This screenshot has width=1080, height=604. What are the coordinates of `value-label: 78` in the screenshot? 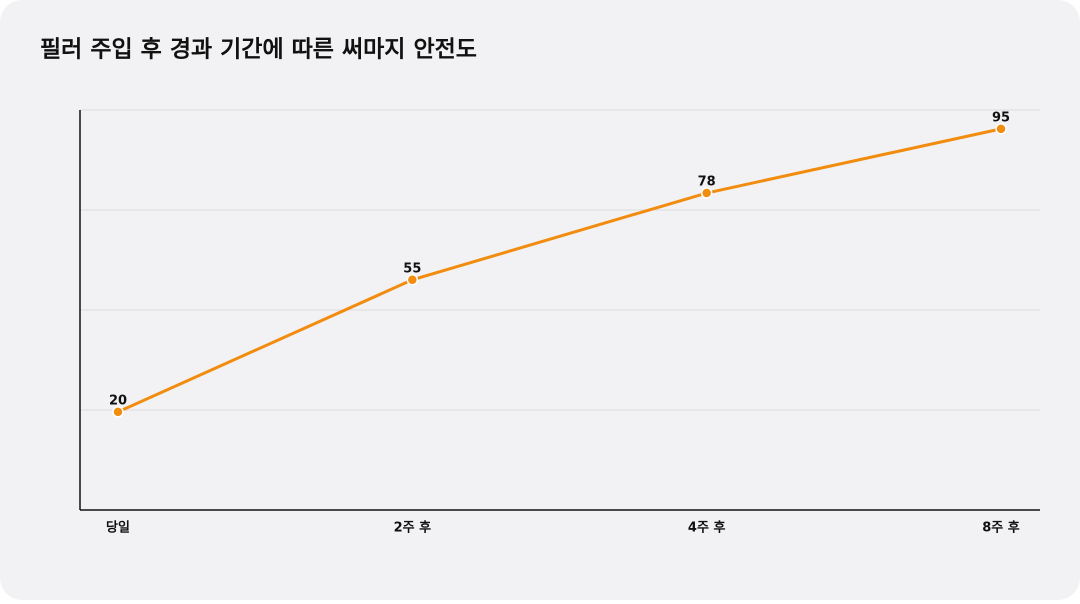 It's located at (707, 182).